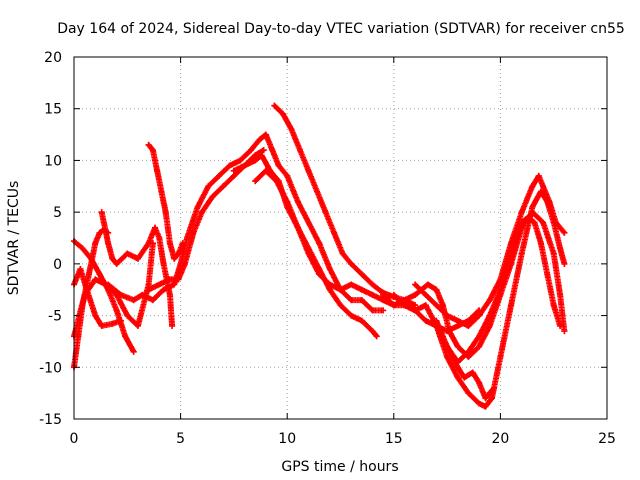  I want to click on y-tick-label: 20, so click(53, 58).